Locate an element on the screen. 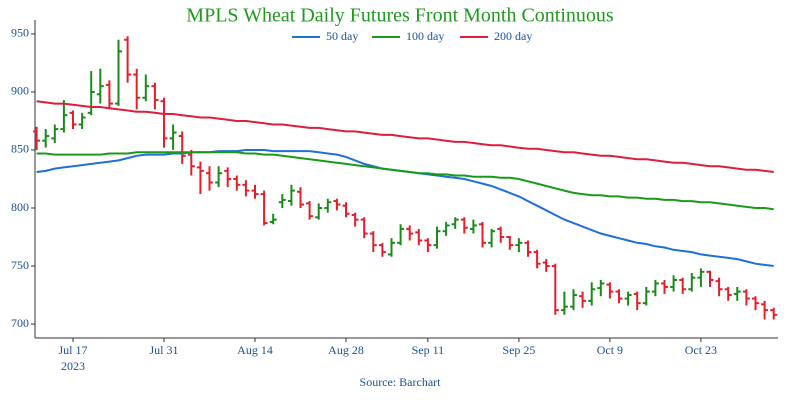  source-note: Source: Barchart is located at coordinates (401, 382).